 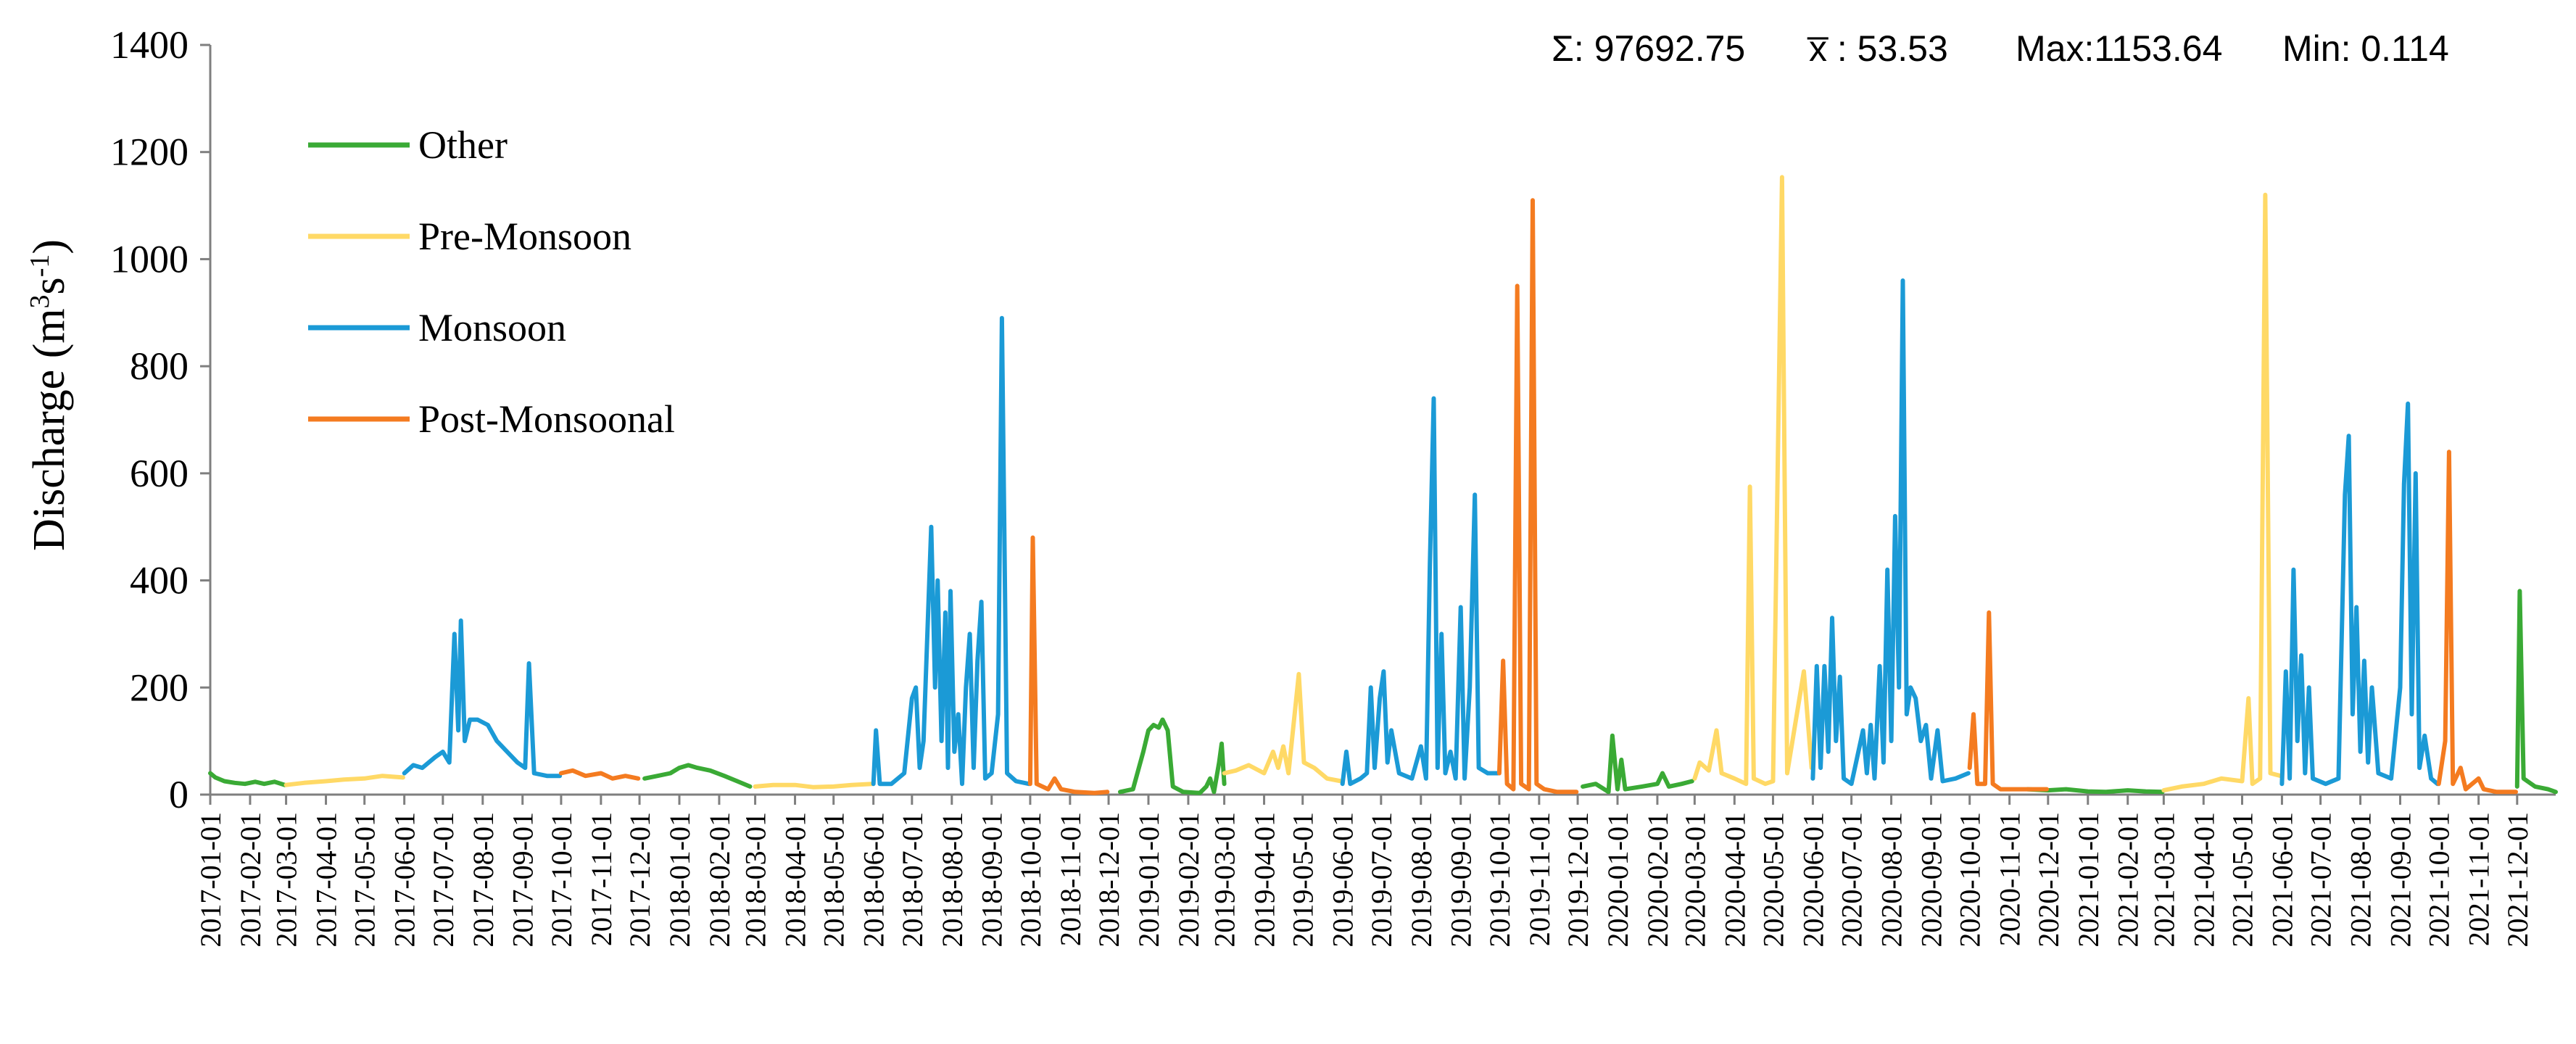 What do you see at coordinates (1225, 880) in the screenshot?
I see `x-tick-label: 2019-03-01` at bounding box center [1225, 880].